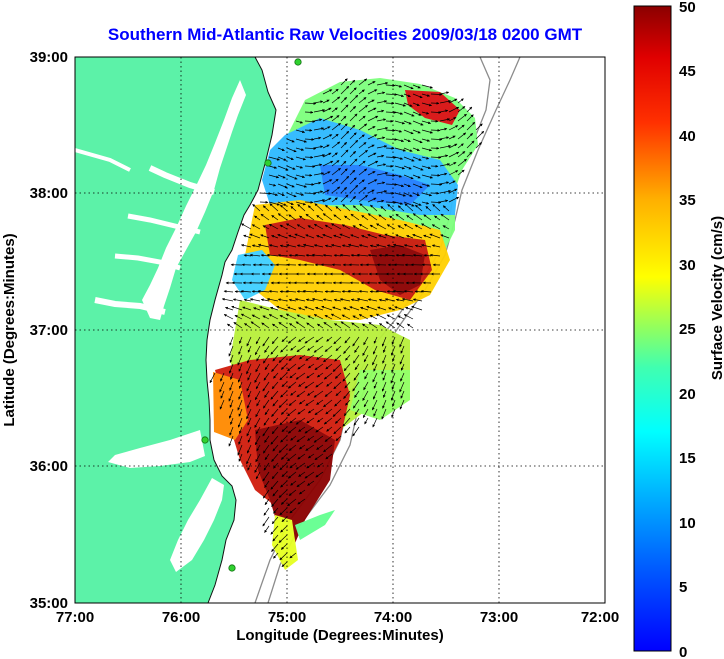  I want to click on radar-stations, so click(251, 315).